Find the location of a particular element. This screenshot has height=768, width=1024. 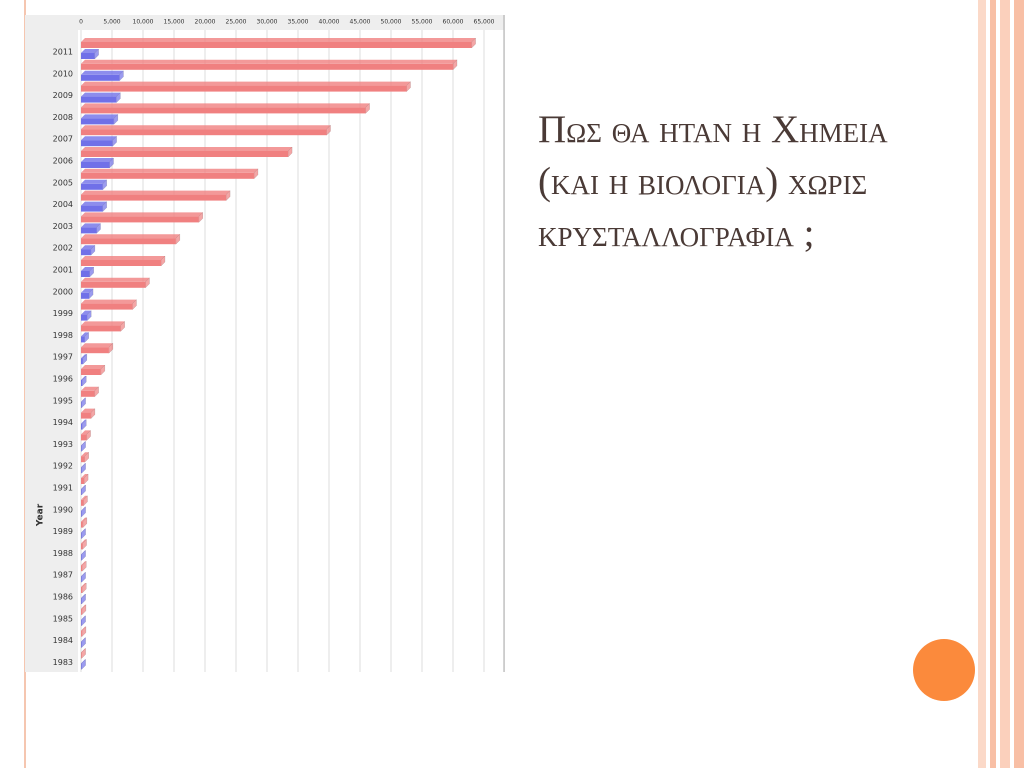

y-tick-label: 1988 is located at coordinates (63, 553).